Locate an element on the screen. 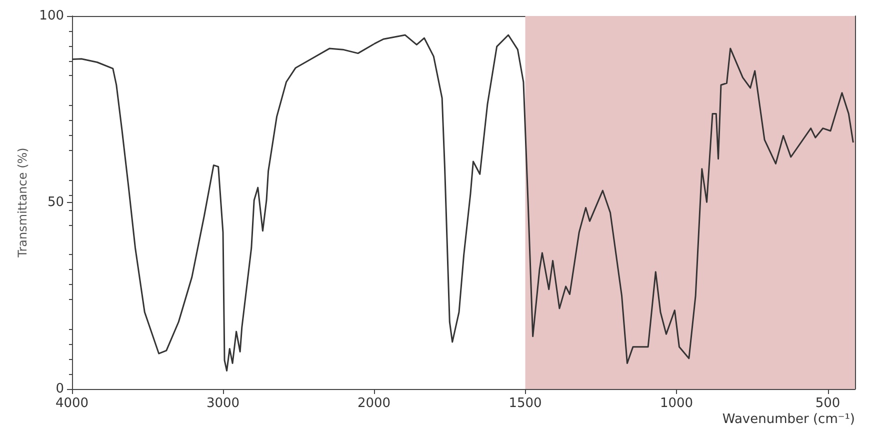 Image resolution: width=873 pixels, height=443 pixels. x-tick-label: 3000 is located at coordinates (223, 403).